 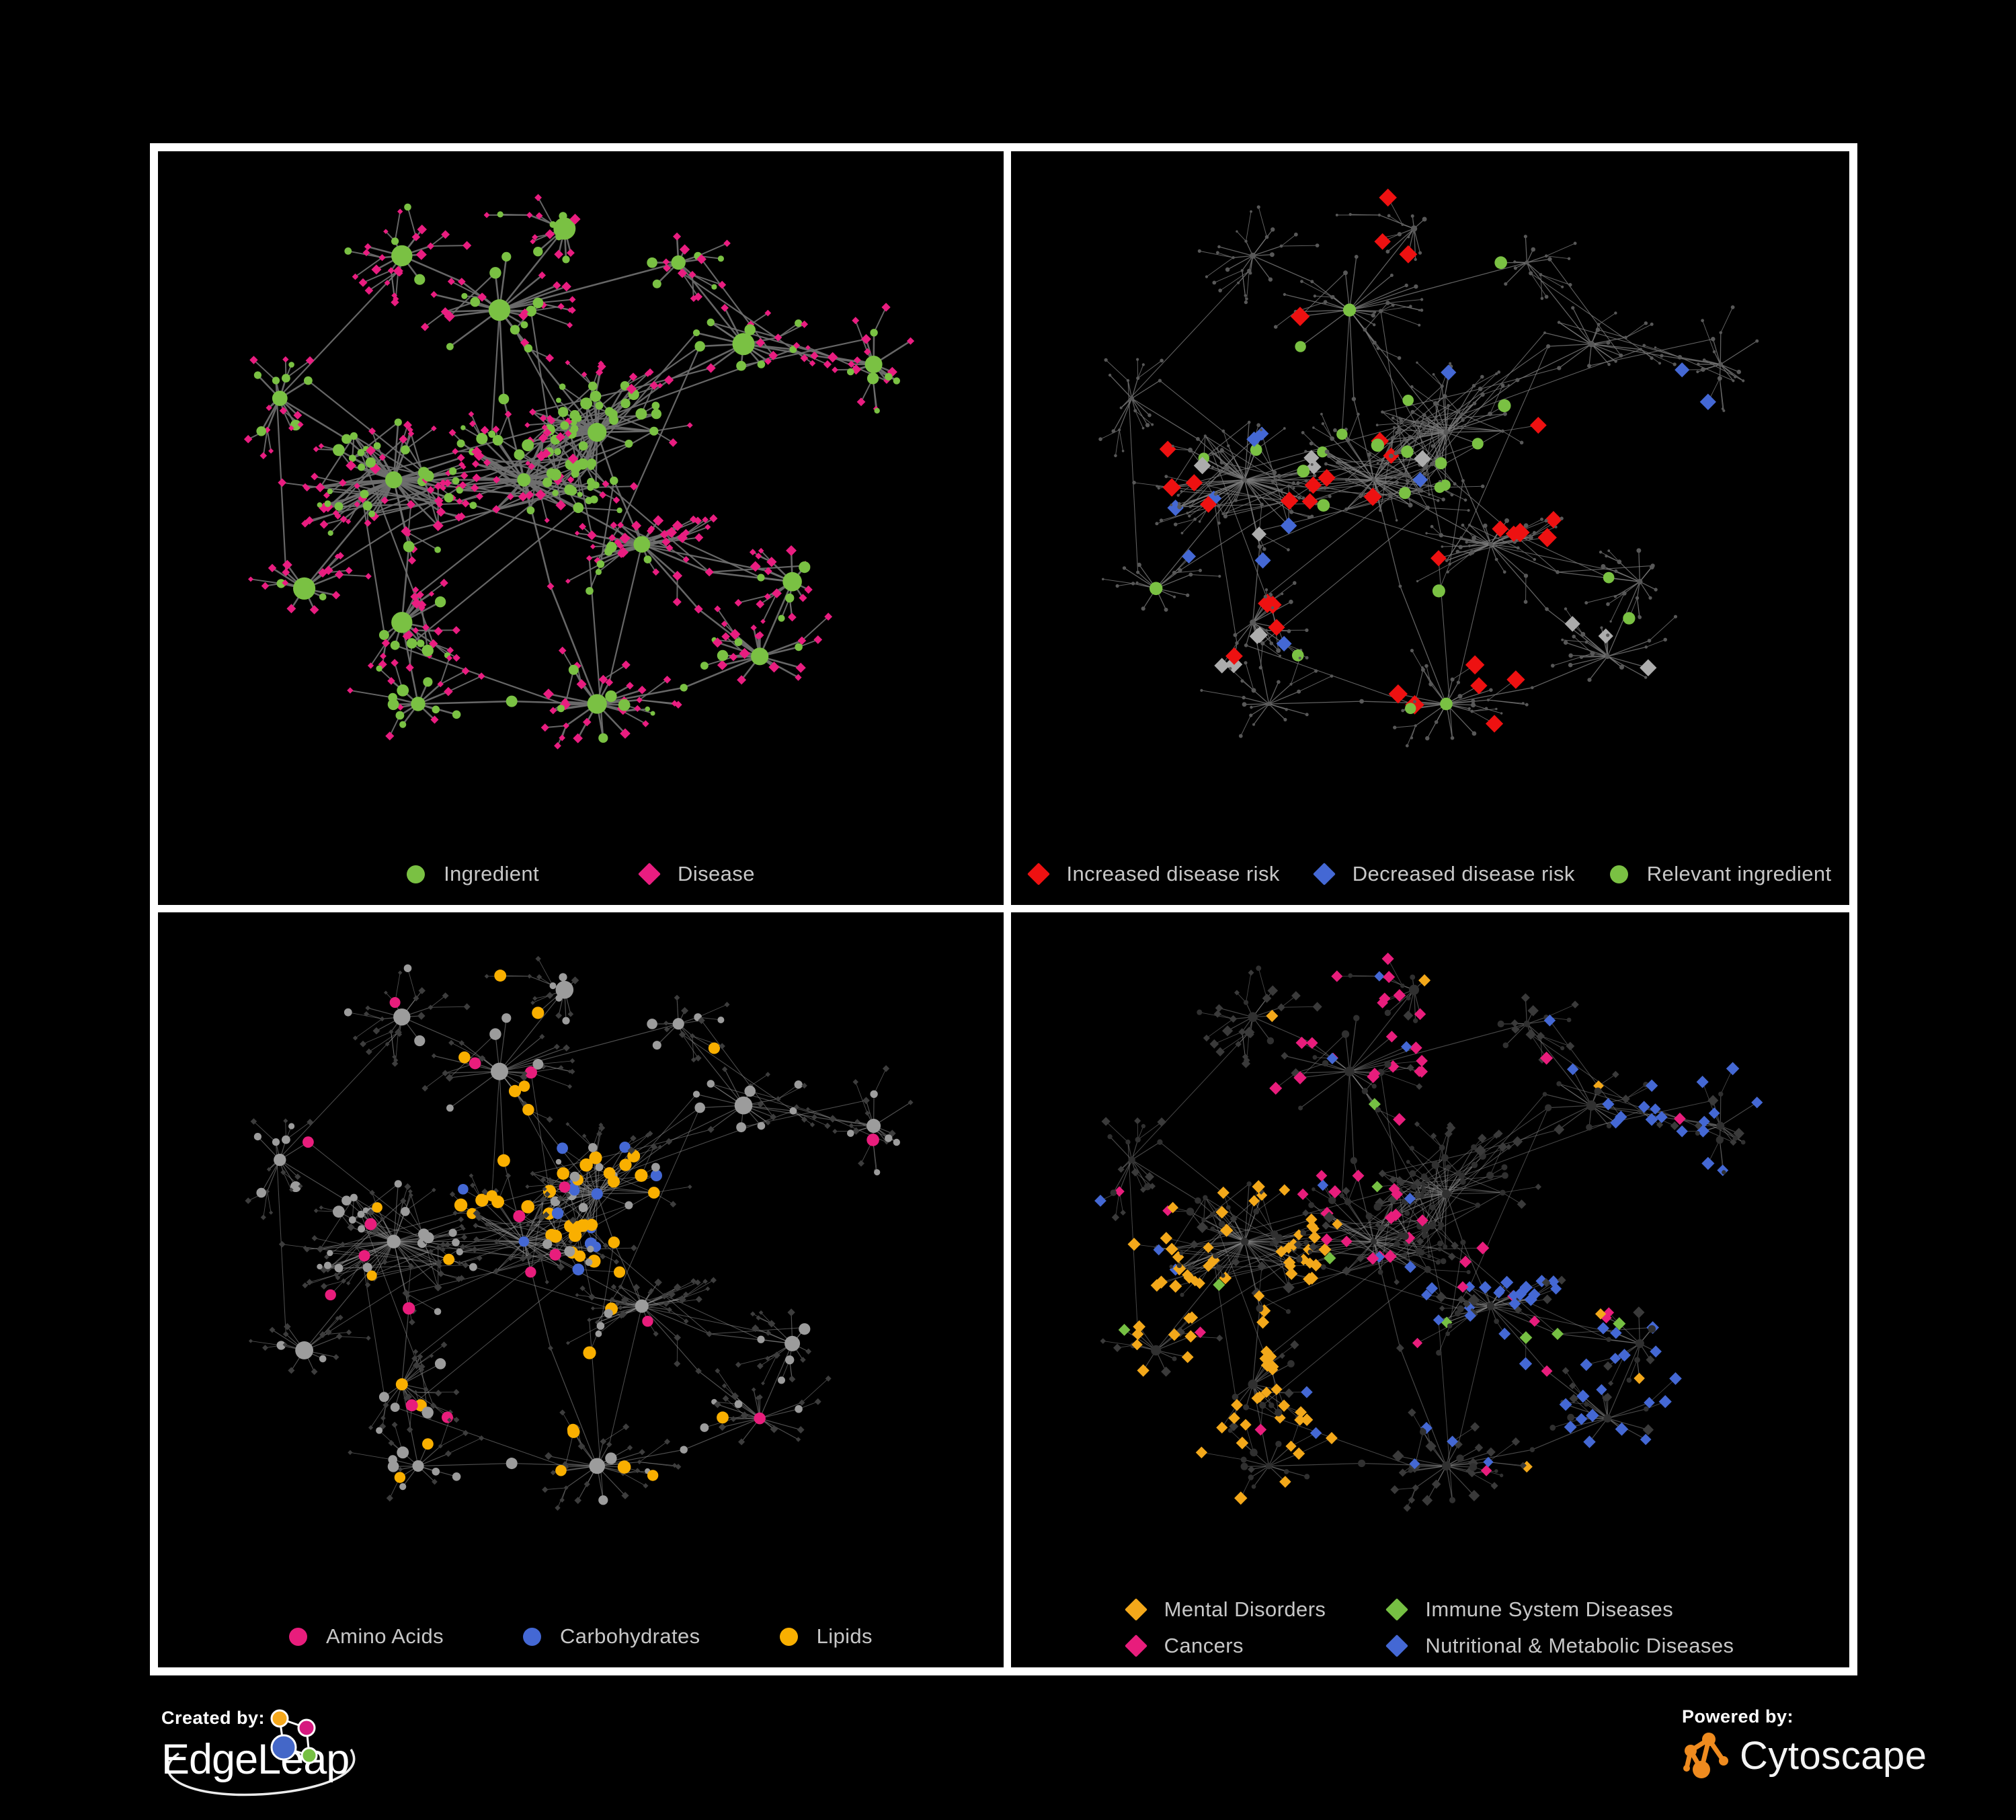 I want to click on disease-diamond-marker, so click(x=649, y=874).